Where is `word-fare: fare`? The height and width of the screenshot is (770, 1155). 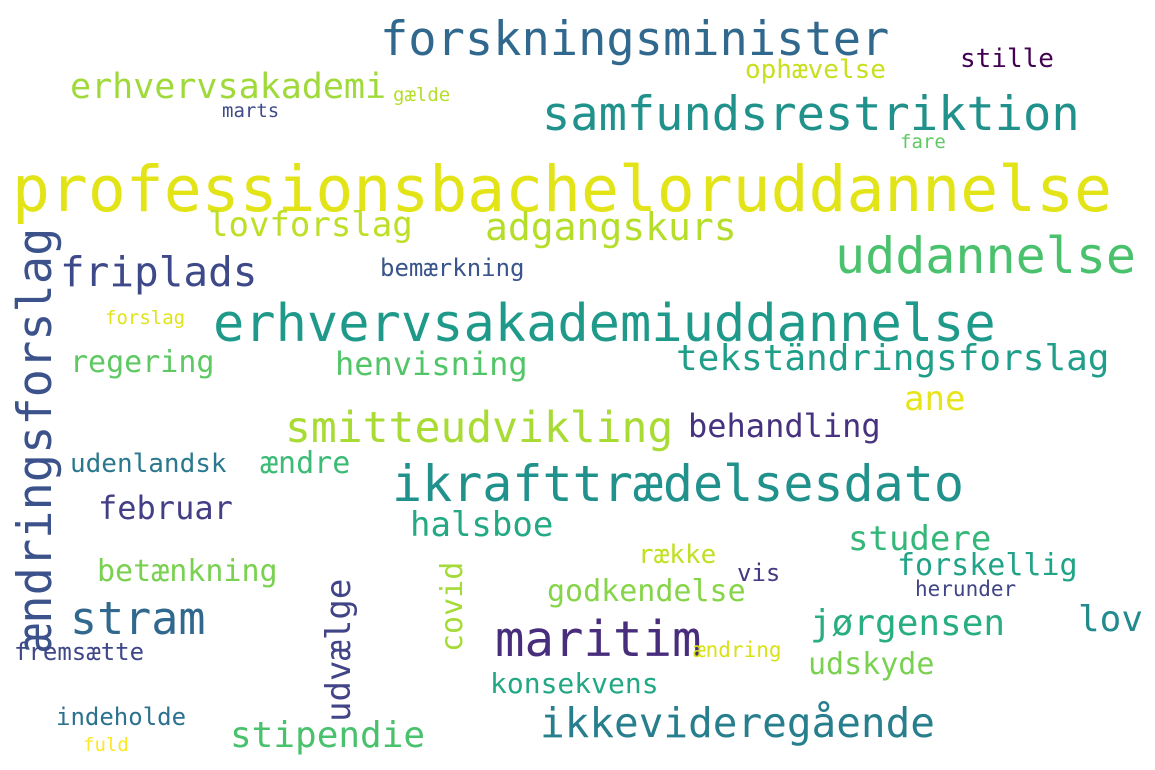
word-fare: fare is located at coordinates (923, 142).